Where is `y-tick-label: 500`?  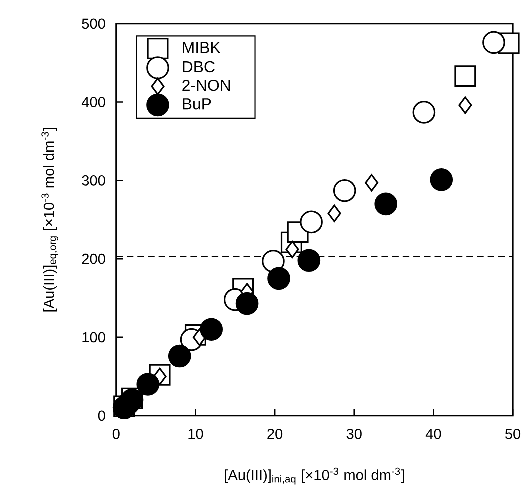
y-tick-label: 500 is located at coordinates (94, 23).